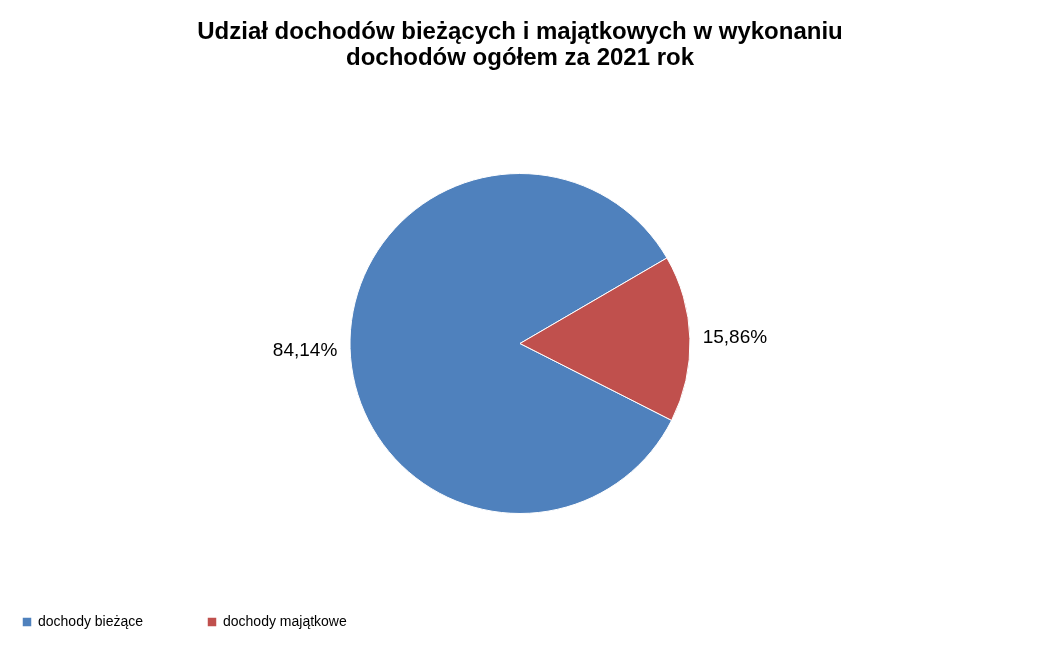 The image size is (1061, 669). What do you see at coordinates (91, 621) in the screenshot?
I see `legend-label: dochody bieżące` at bounding box center [91, 621].